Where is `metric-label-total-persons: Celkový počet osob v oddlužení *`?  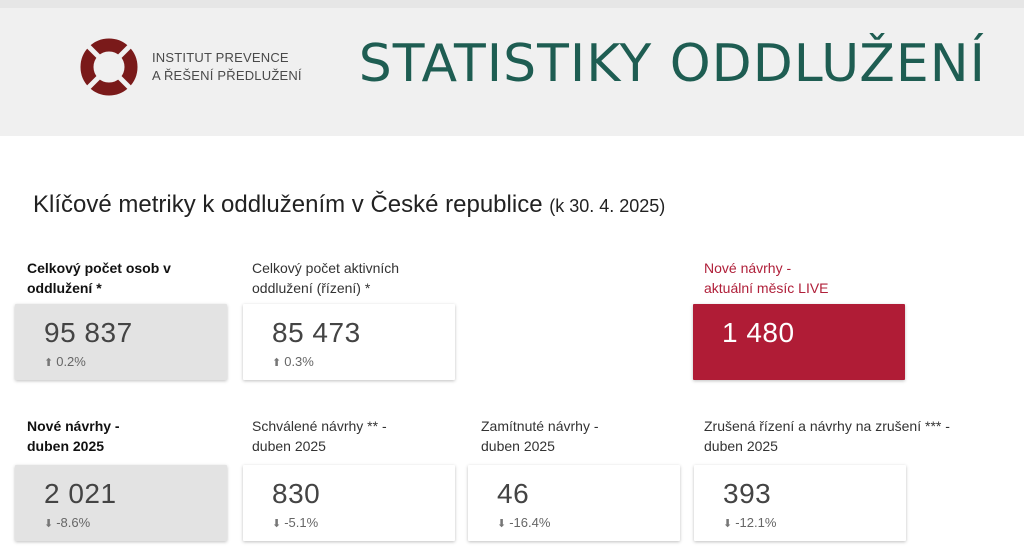
metric-label-total-persons: Celkový počet osob v oddlužení * is located at coordinates (99, 278).